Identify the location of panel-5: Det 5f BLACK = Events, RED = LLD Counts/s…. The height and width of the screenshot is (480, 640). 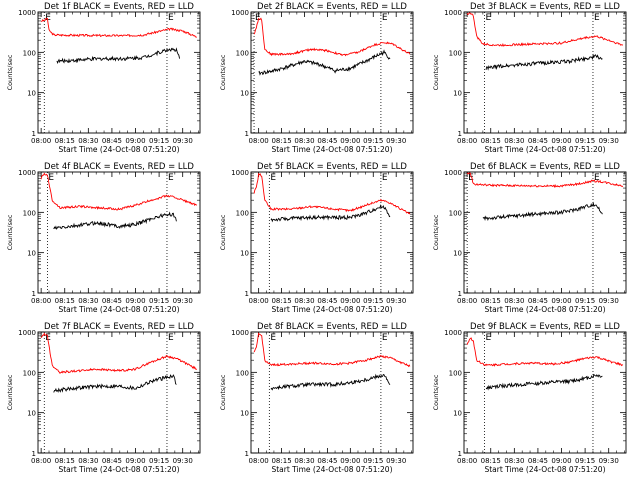
(316, 238).